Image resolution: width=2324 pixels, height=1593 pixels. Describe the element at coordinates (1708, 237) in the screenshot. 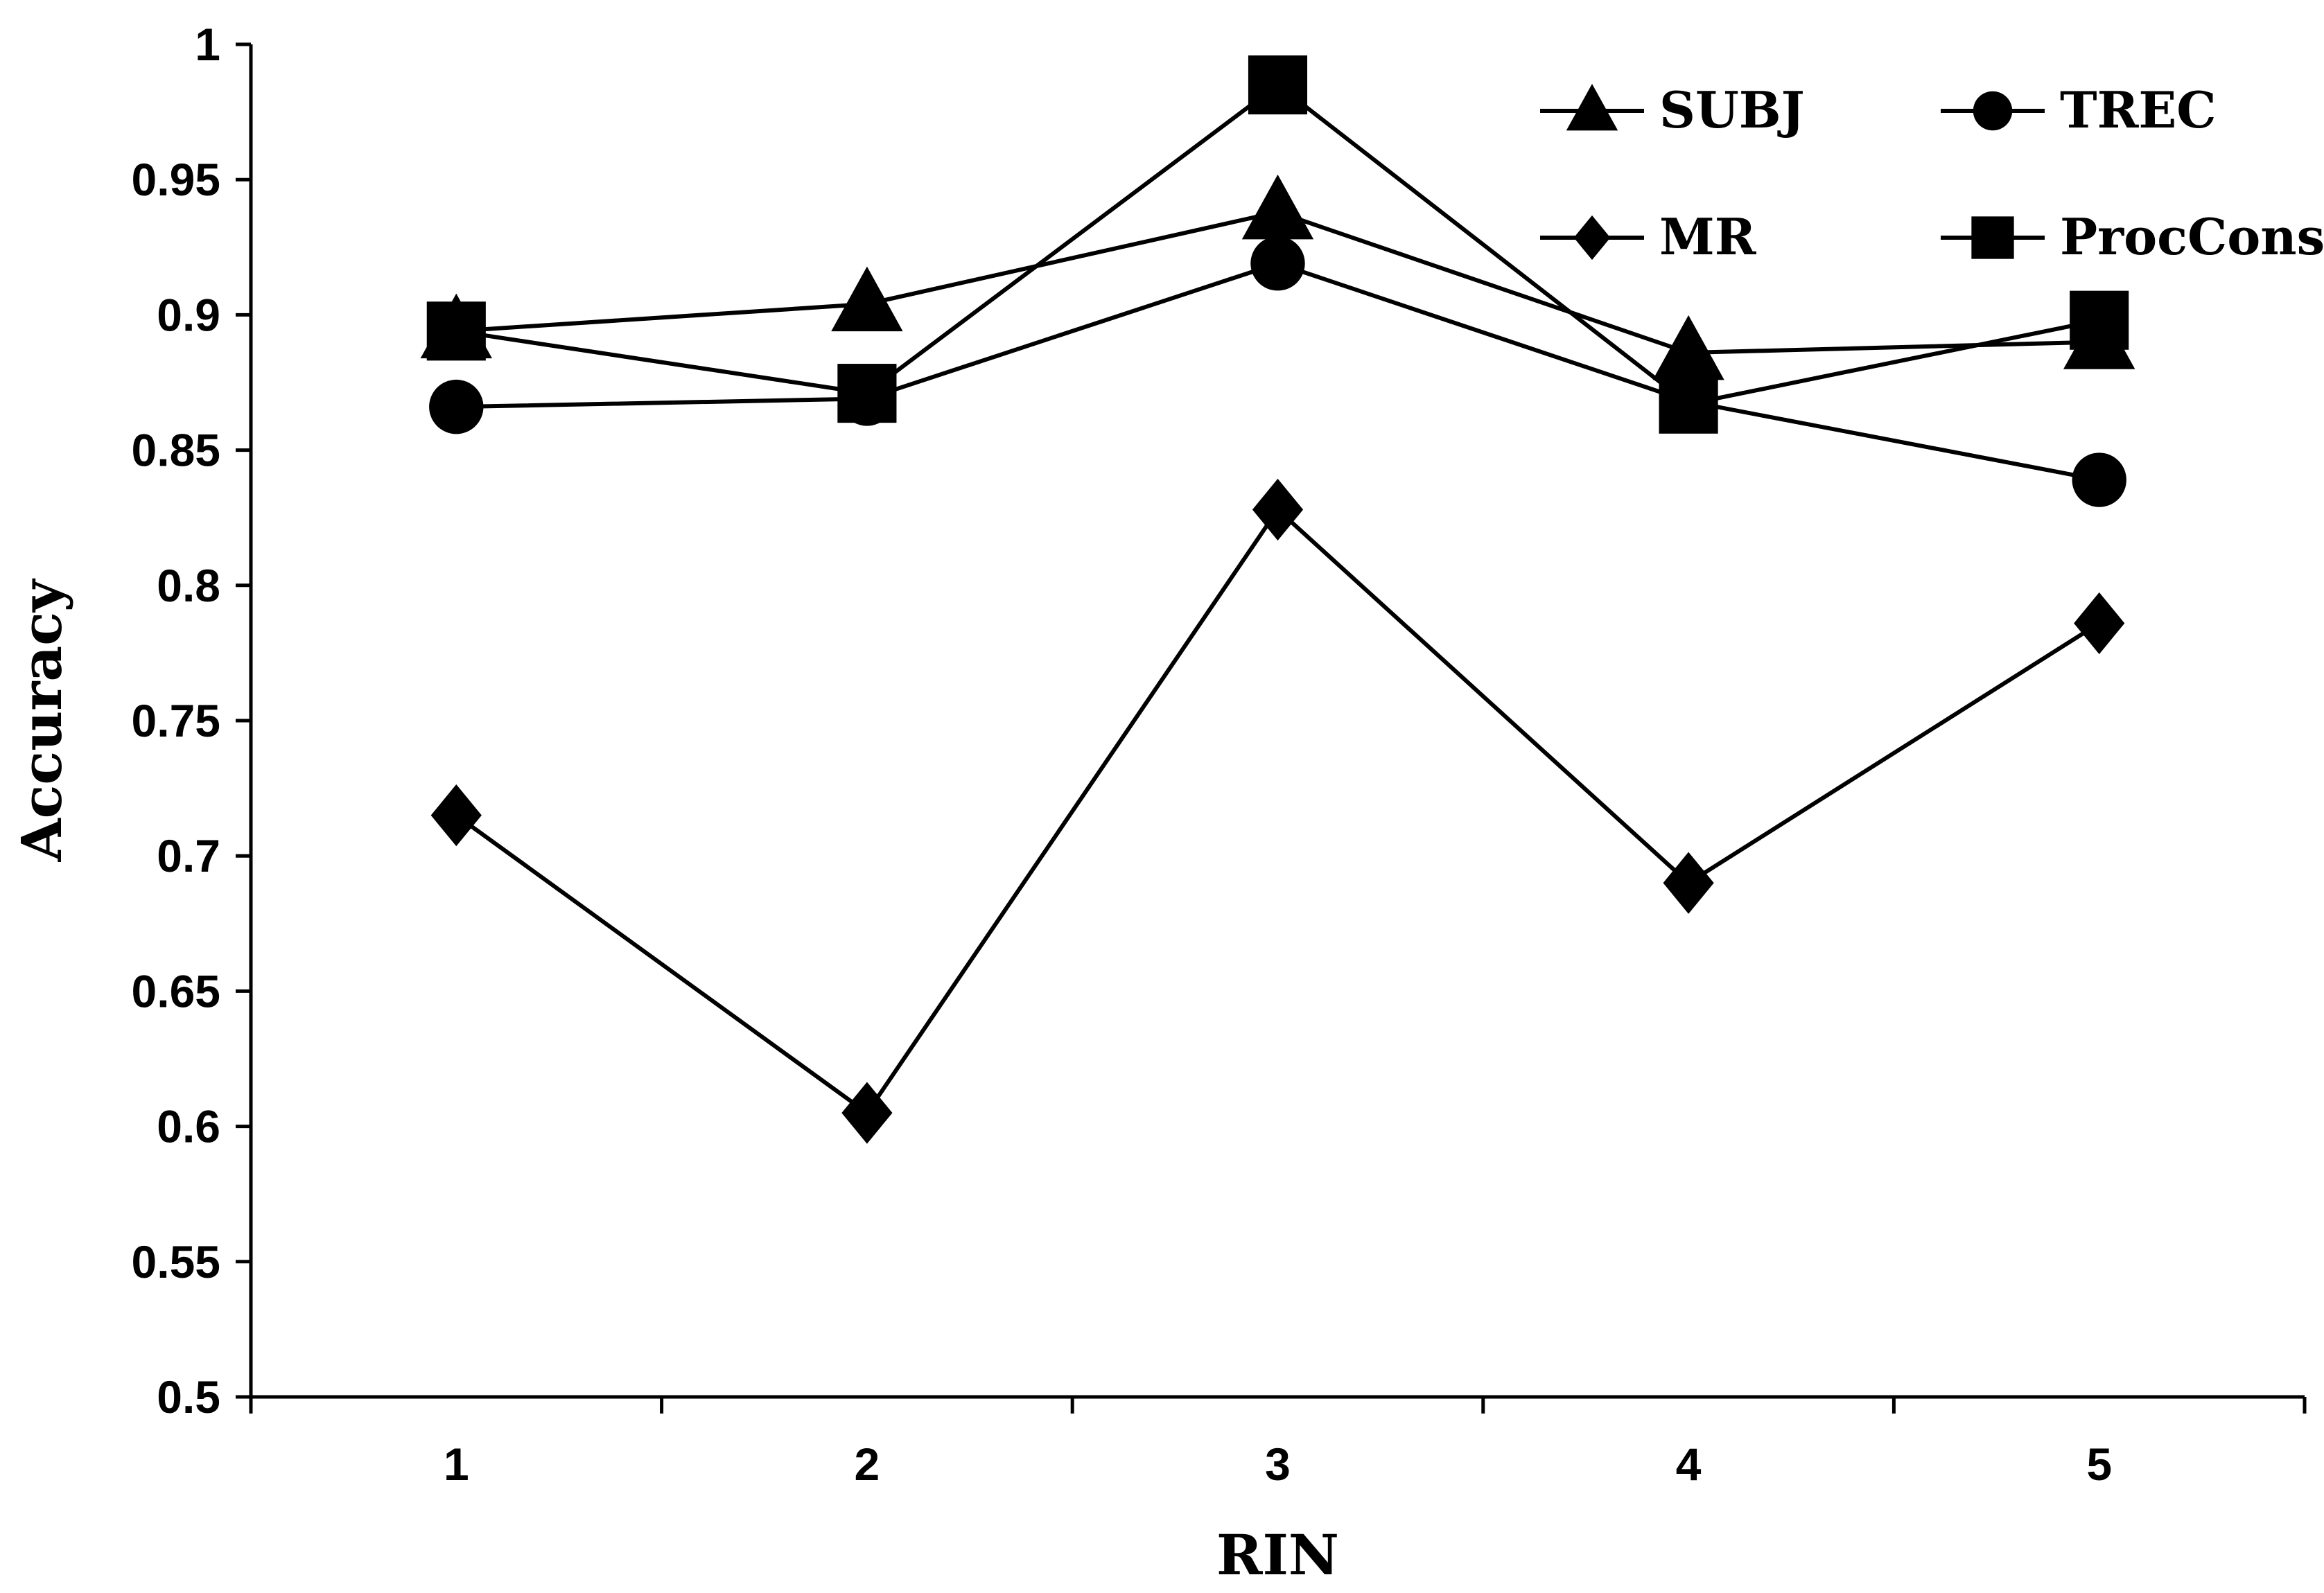

I see `legend-label-mr: MR` at that location.